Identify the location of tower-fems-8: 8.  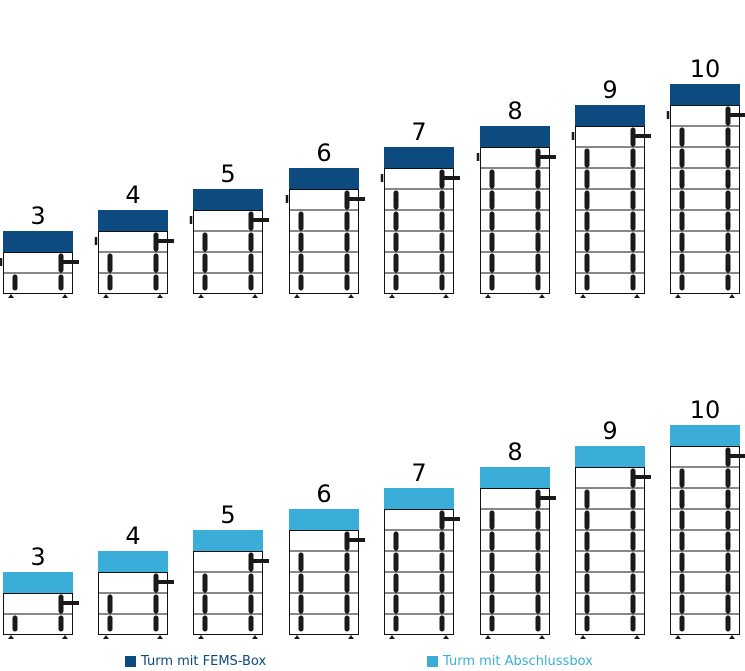
(516, 197).